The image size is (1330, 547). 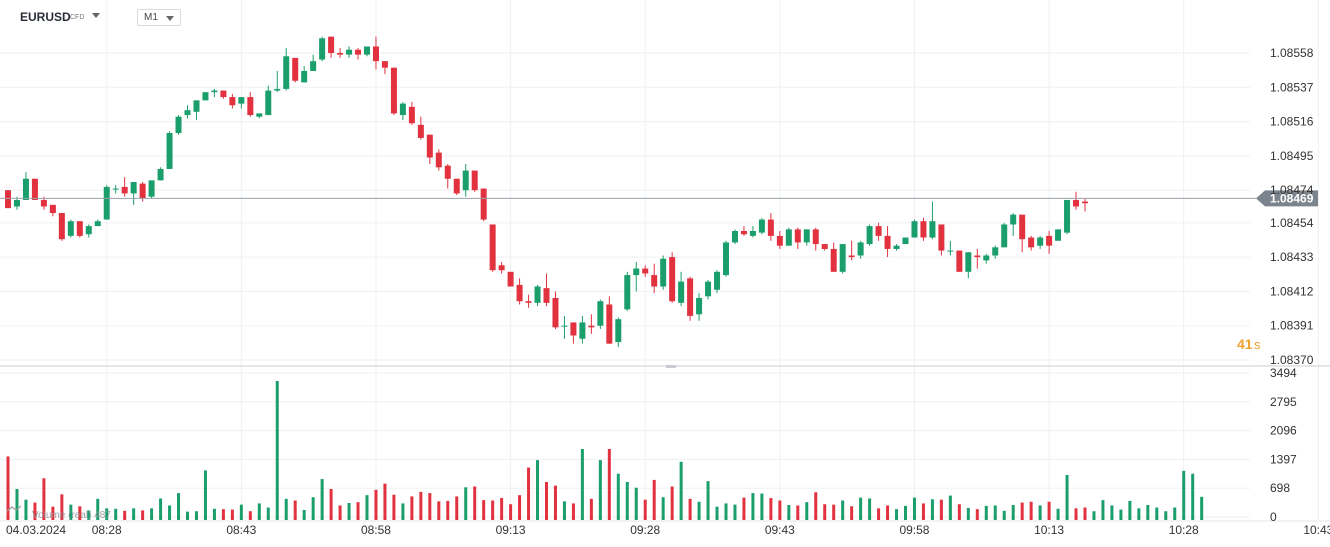 What do you see at coordinates (671, 366) in the screenshot?
I see `pane-resize-handle` at bounding box center [671, 366].